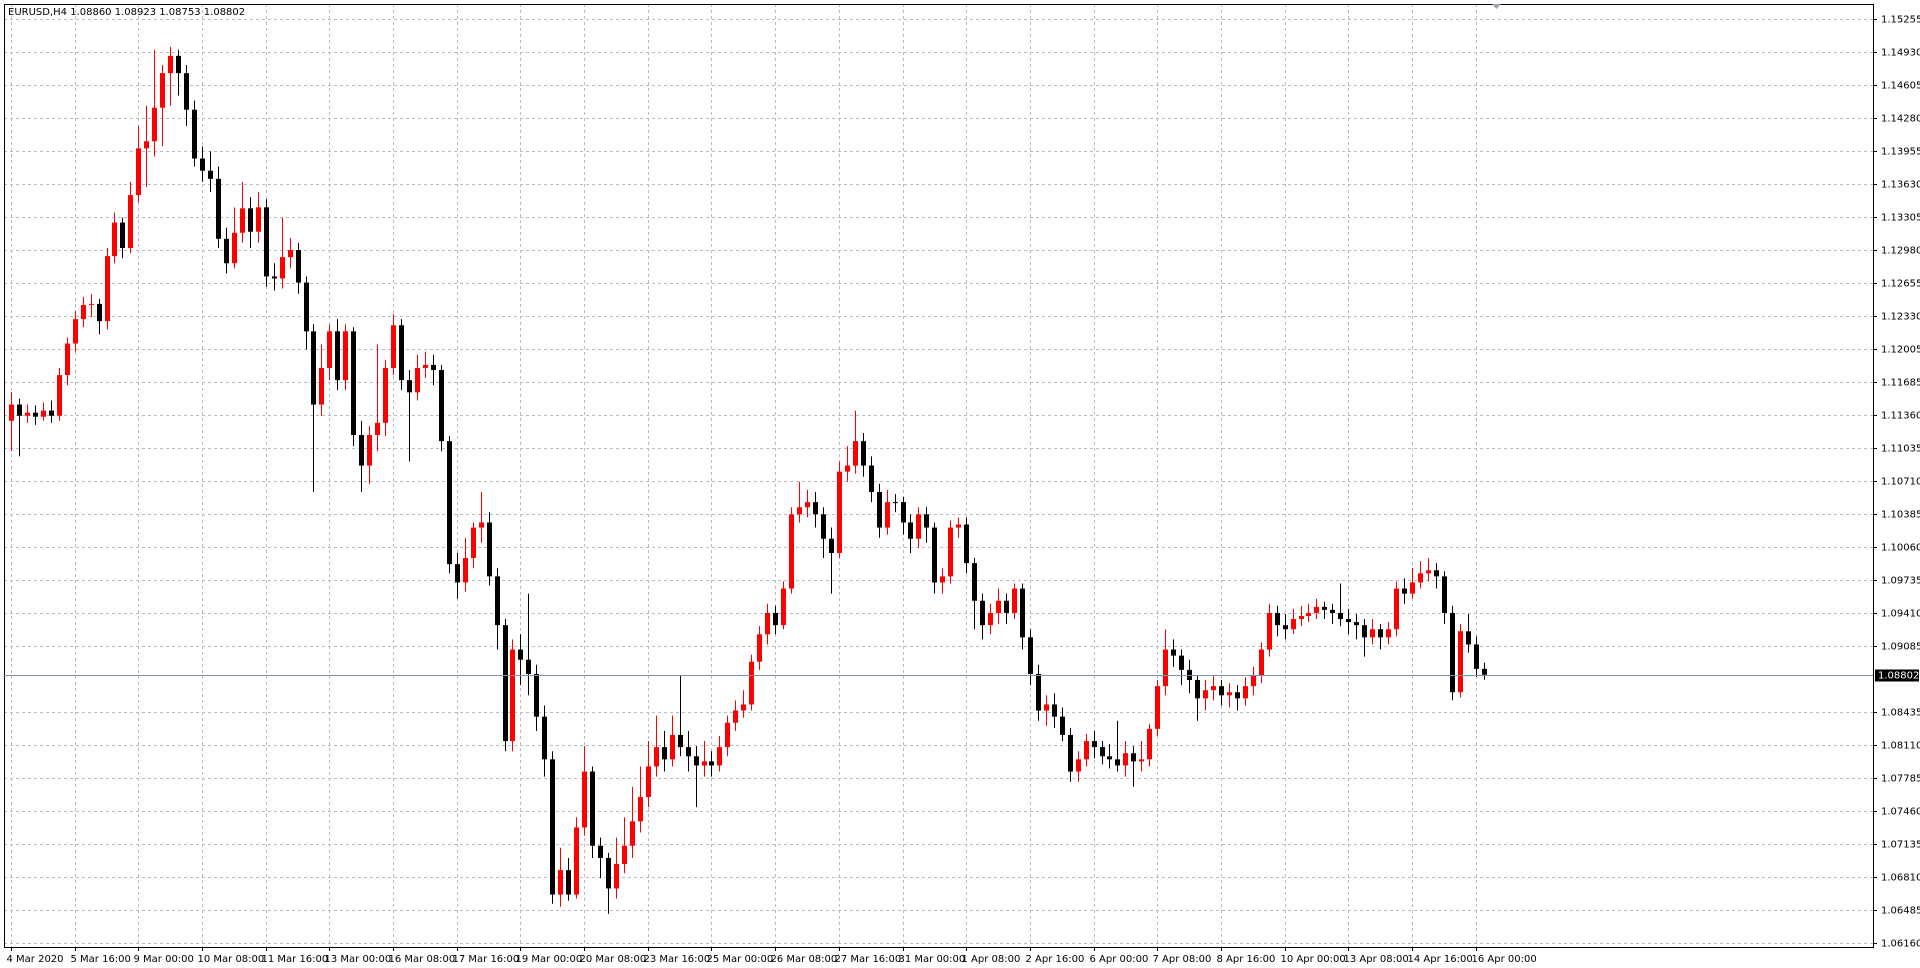 The width and height of the screenshot is (1920, 968). What do you see at coordinates (1313, 959) in the screenshot?
I see `x-tick-label: 10 Apr 00:00` at bounding box center [1313, 959].